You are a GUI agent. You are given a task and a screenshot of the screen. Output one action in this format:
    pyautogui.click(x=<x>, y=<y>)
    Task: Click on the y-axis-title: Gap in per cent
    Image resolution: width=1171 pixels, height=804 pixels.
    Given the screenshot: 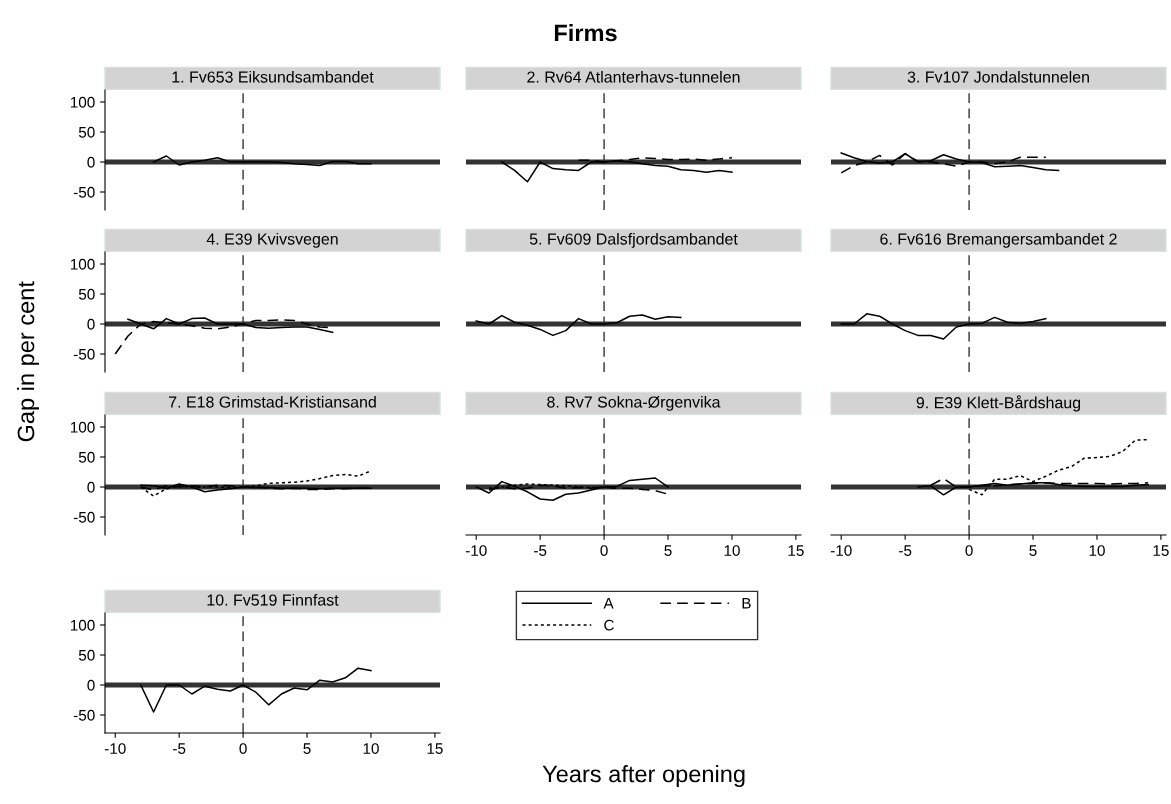 What is the action you would take?
    pyautogui.click(x=28, y=361)
    